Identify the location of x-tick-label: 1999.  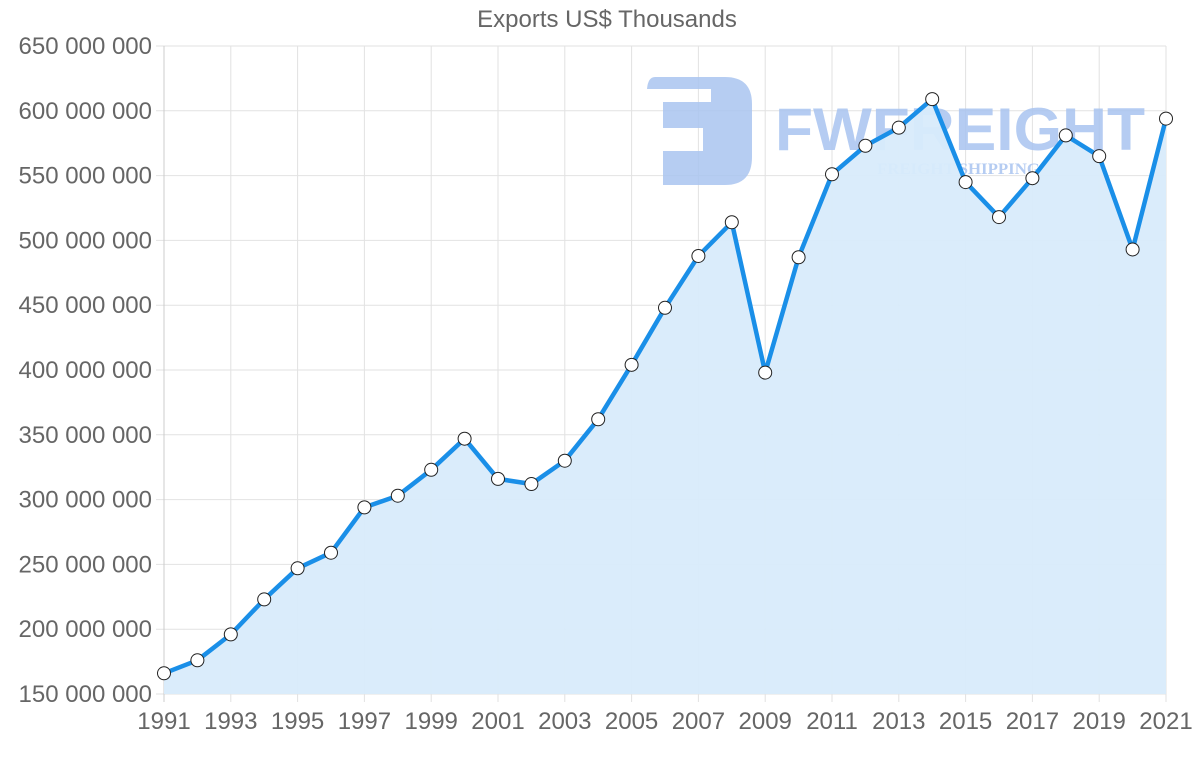
(431, 721).